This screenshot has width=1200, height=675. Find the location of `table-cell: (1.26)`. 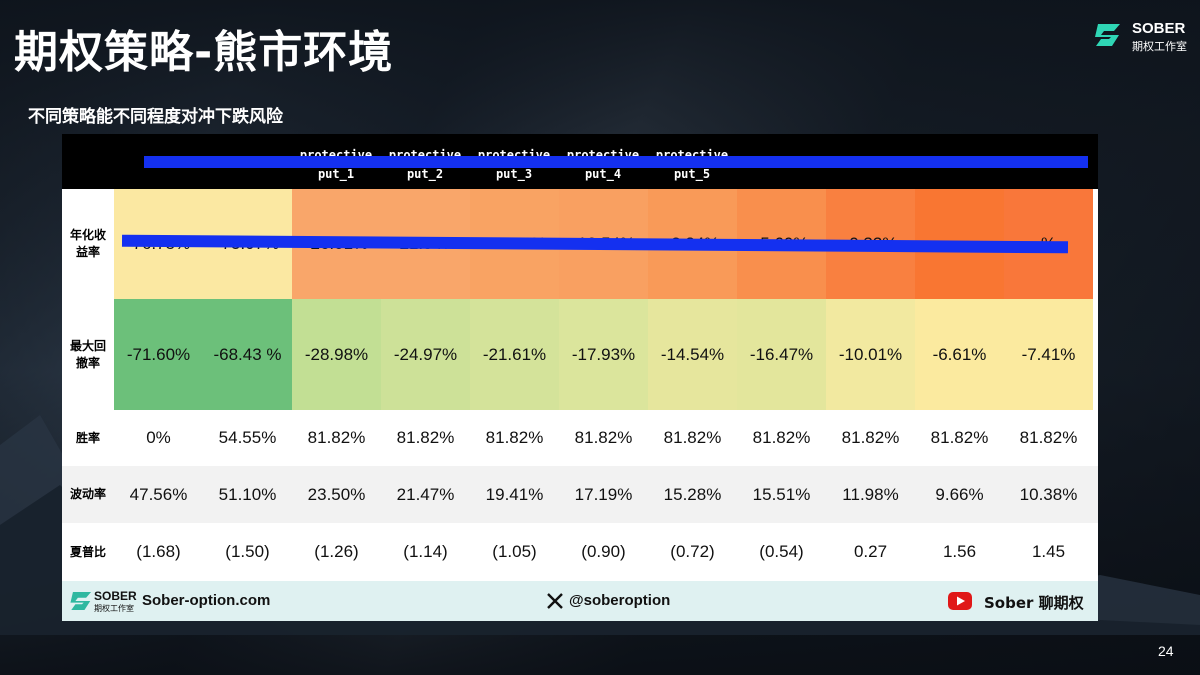

table-cell: (1.26) is located at coordinates (336, 551).